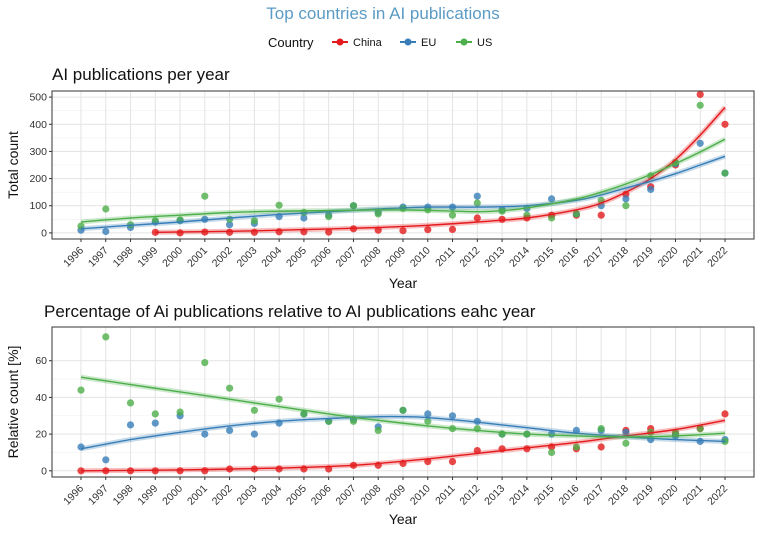  What do you see at coordinates (519, 495) in the screenshot?
I see `x-tick-label: 2014` at bounding box center [519, 495].